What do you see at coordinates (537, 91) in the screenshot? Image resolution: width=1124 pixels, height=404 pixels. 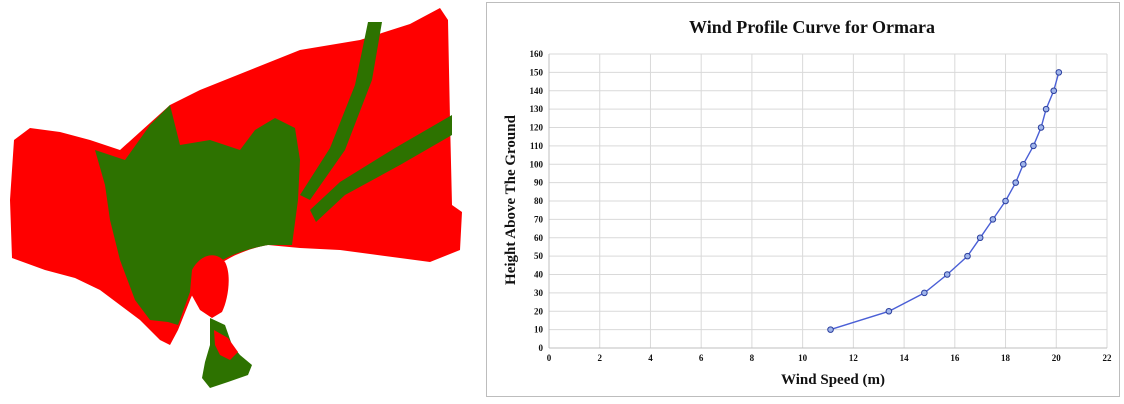 I see `y-tick-label: 140` at bounding box center [537, 91].